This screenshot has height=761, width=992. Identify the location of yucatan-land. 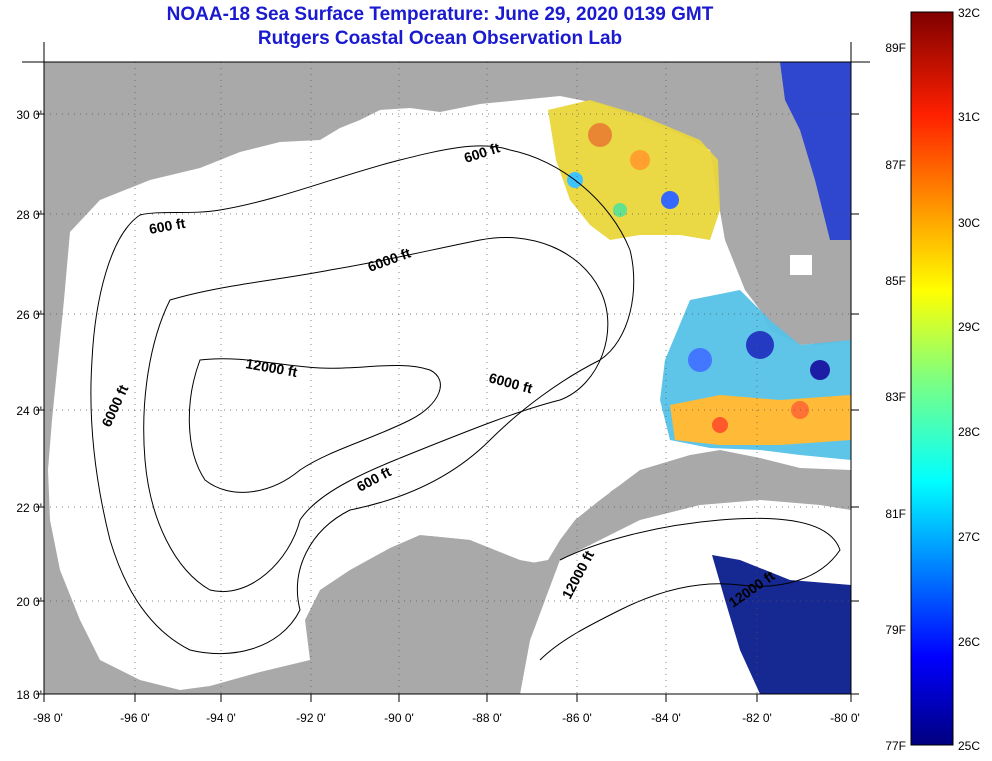
(439, 615).